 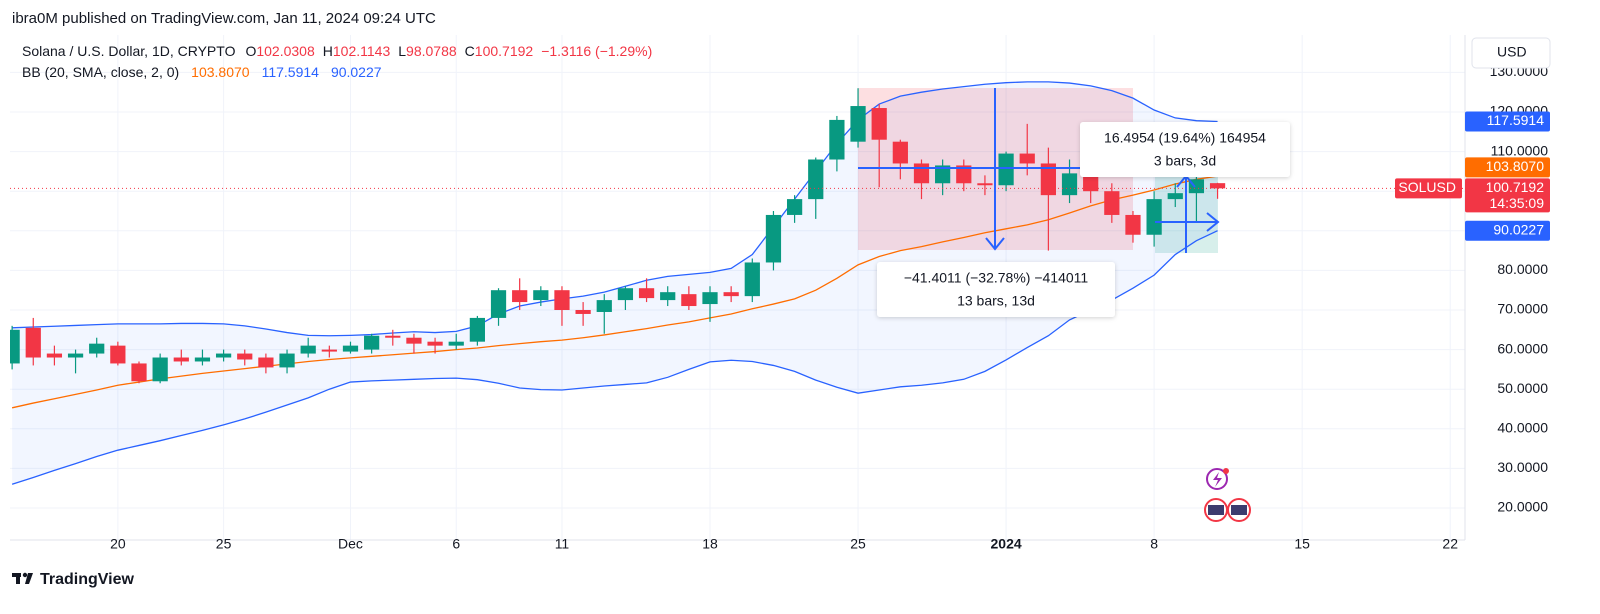 I want to click on event-icon-bolt, so click(x=1217, y=479).